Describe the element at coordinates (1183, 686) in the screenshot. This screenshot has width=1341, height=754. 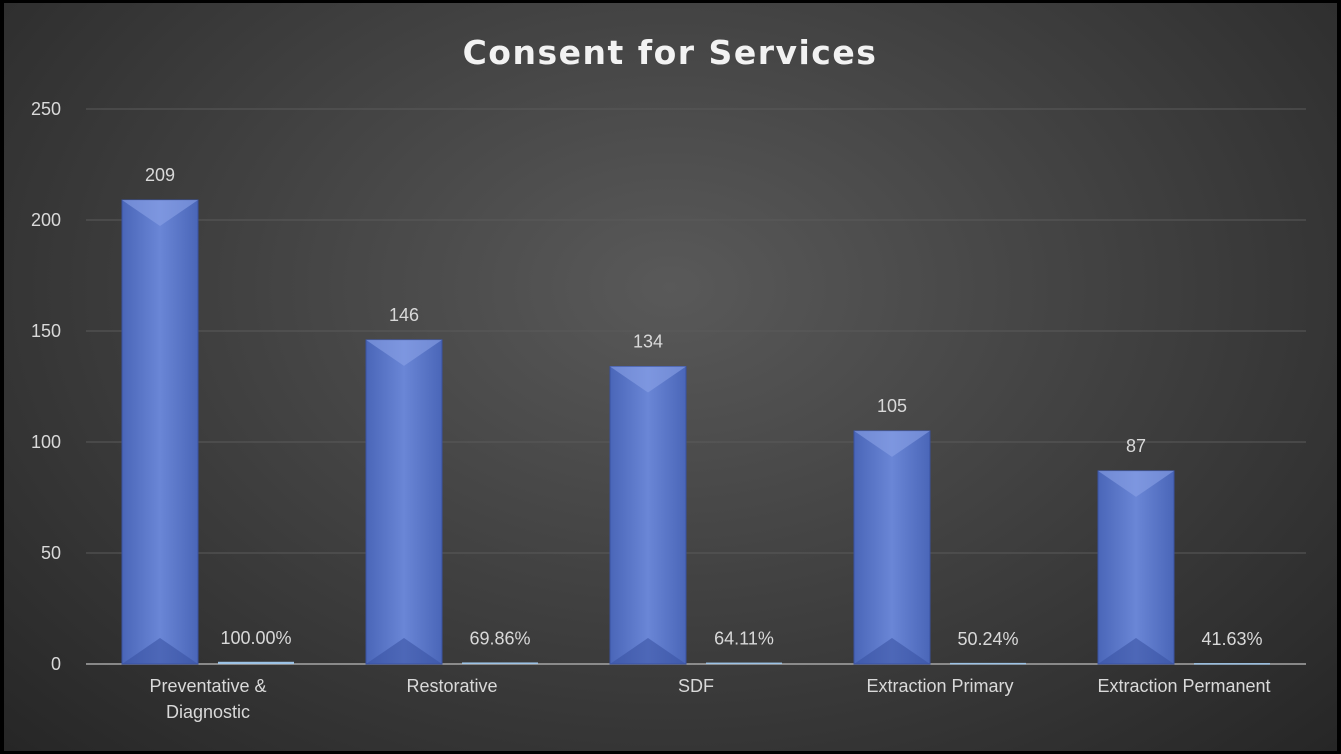
I see `x-category-label: Extraction Permanent` at that location.